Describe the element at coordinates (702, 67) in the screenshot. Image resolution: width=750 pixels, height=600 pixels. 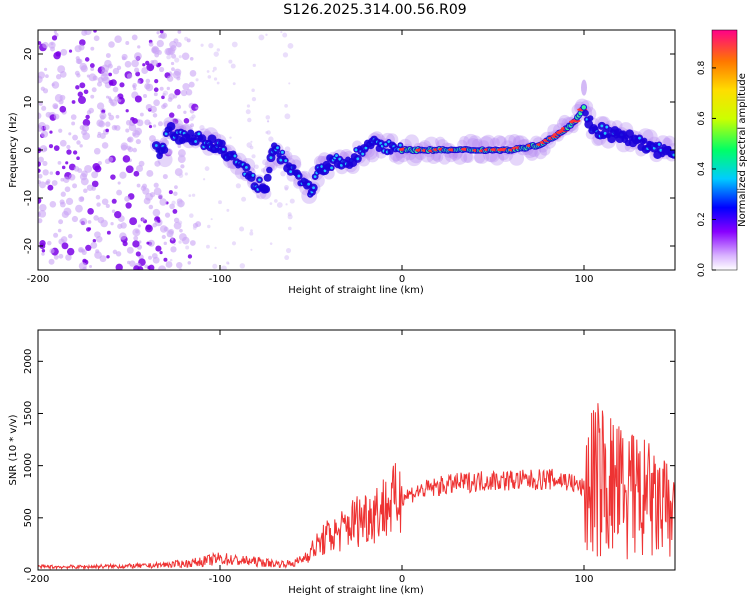
I see `colorbar-tick-label: 0.8` at that location.